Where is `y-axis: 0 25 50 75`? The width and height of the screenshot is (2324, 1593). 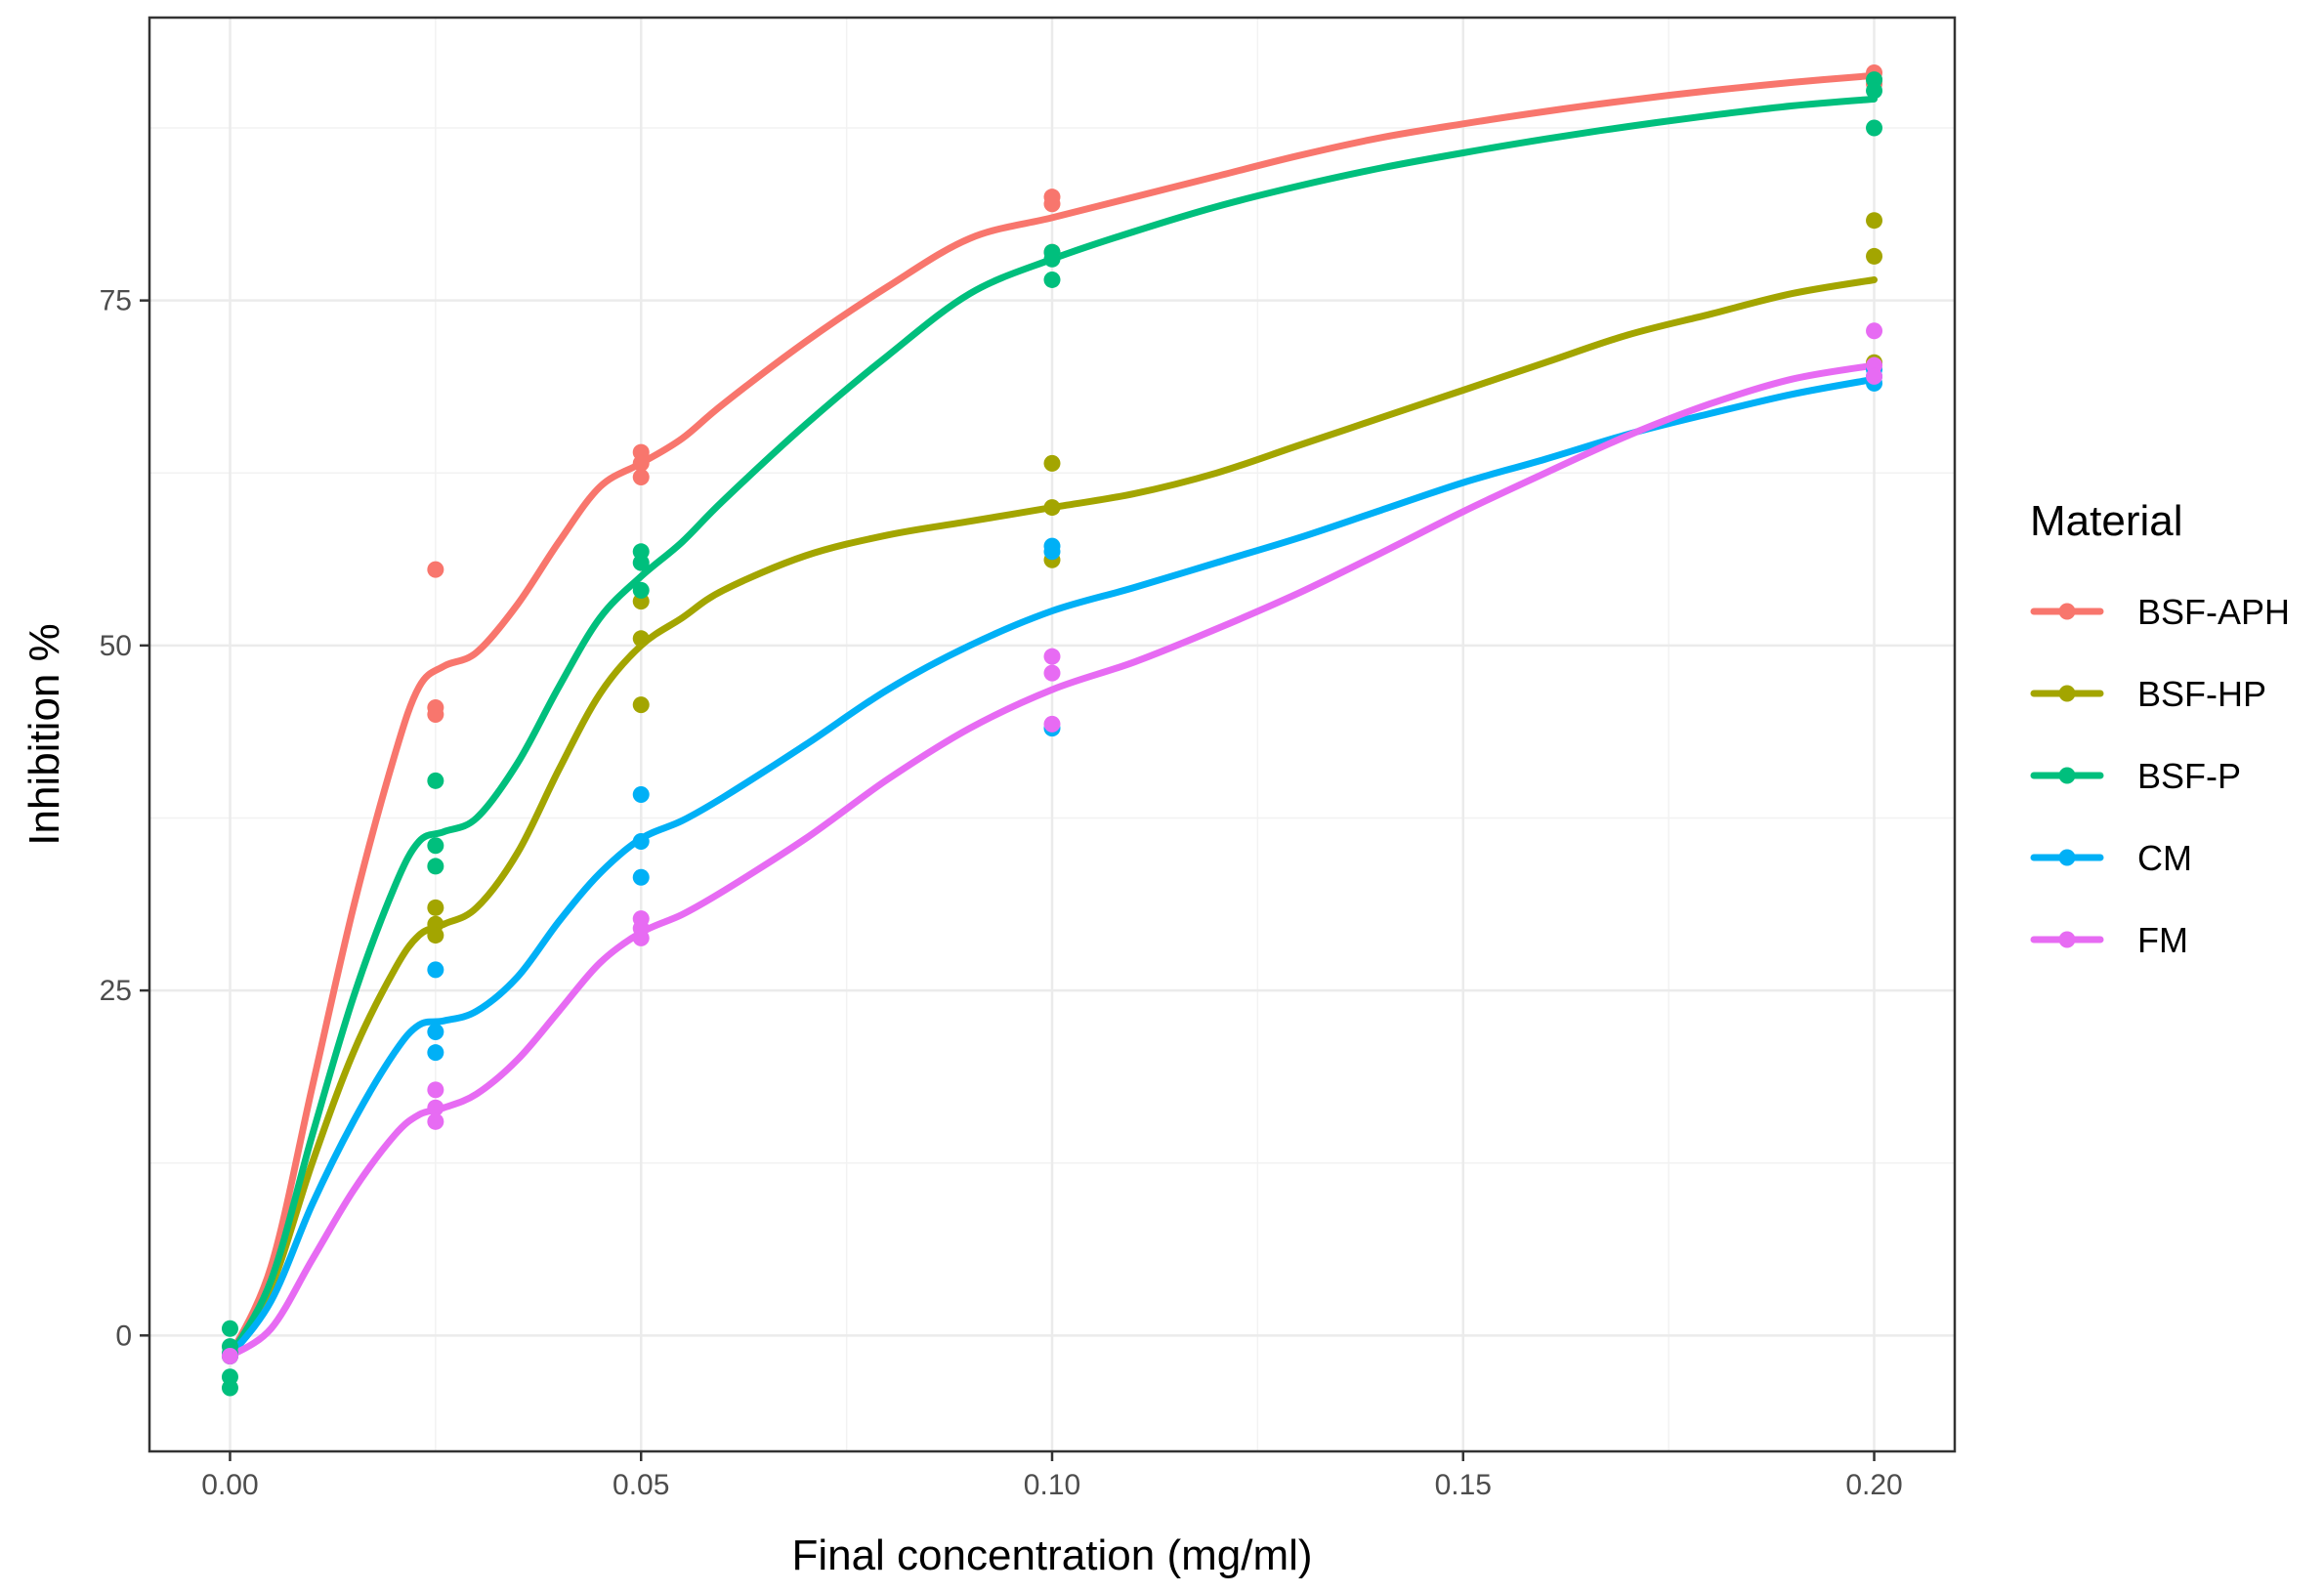 y-axis: 0 25 50 75 is located at coordinates (124, 818).